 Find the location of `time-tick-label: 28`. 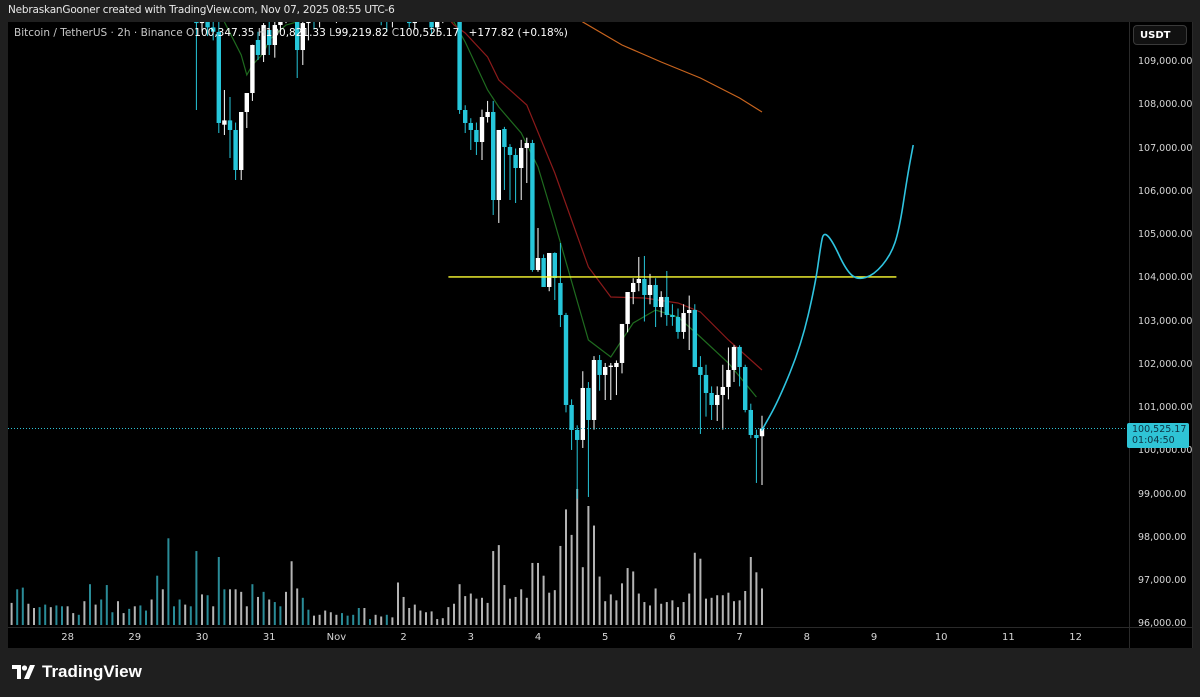

time-tick-label: 28 is located at coordinates (67, 637).